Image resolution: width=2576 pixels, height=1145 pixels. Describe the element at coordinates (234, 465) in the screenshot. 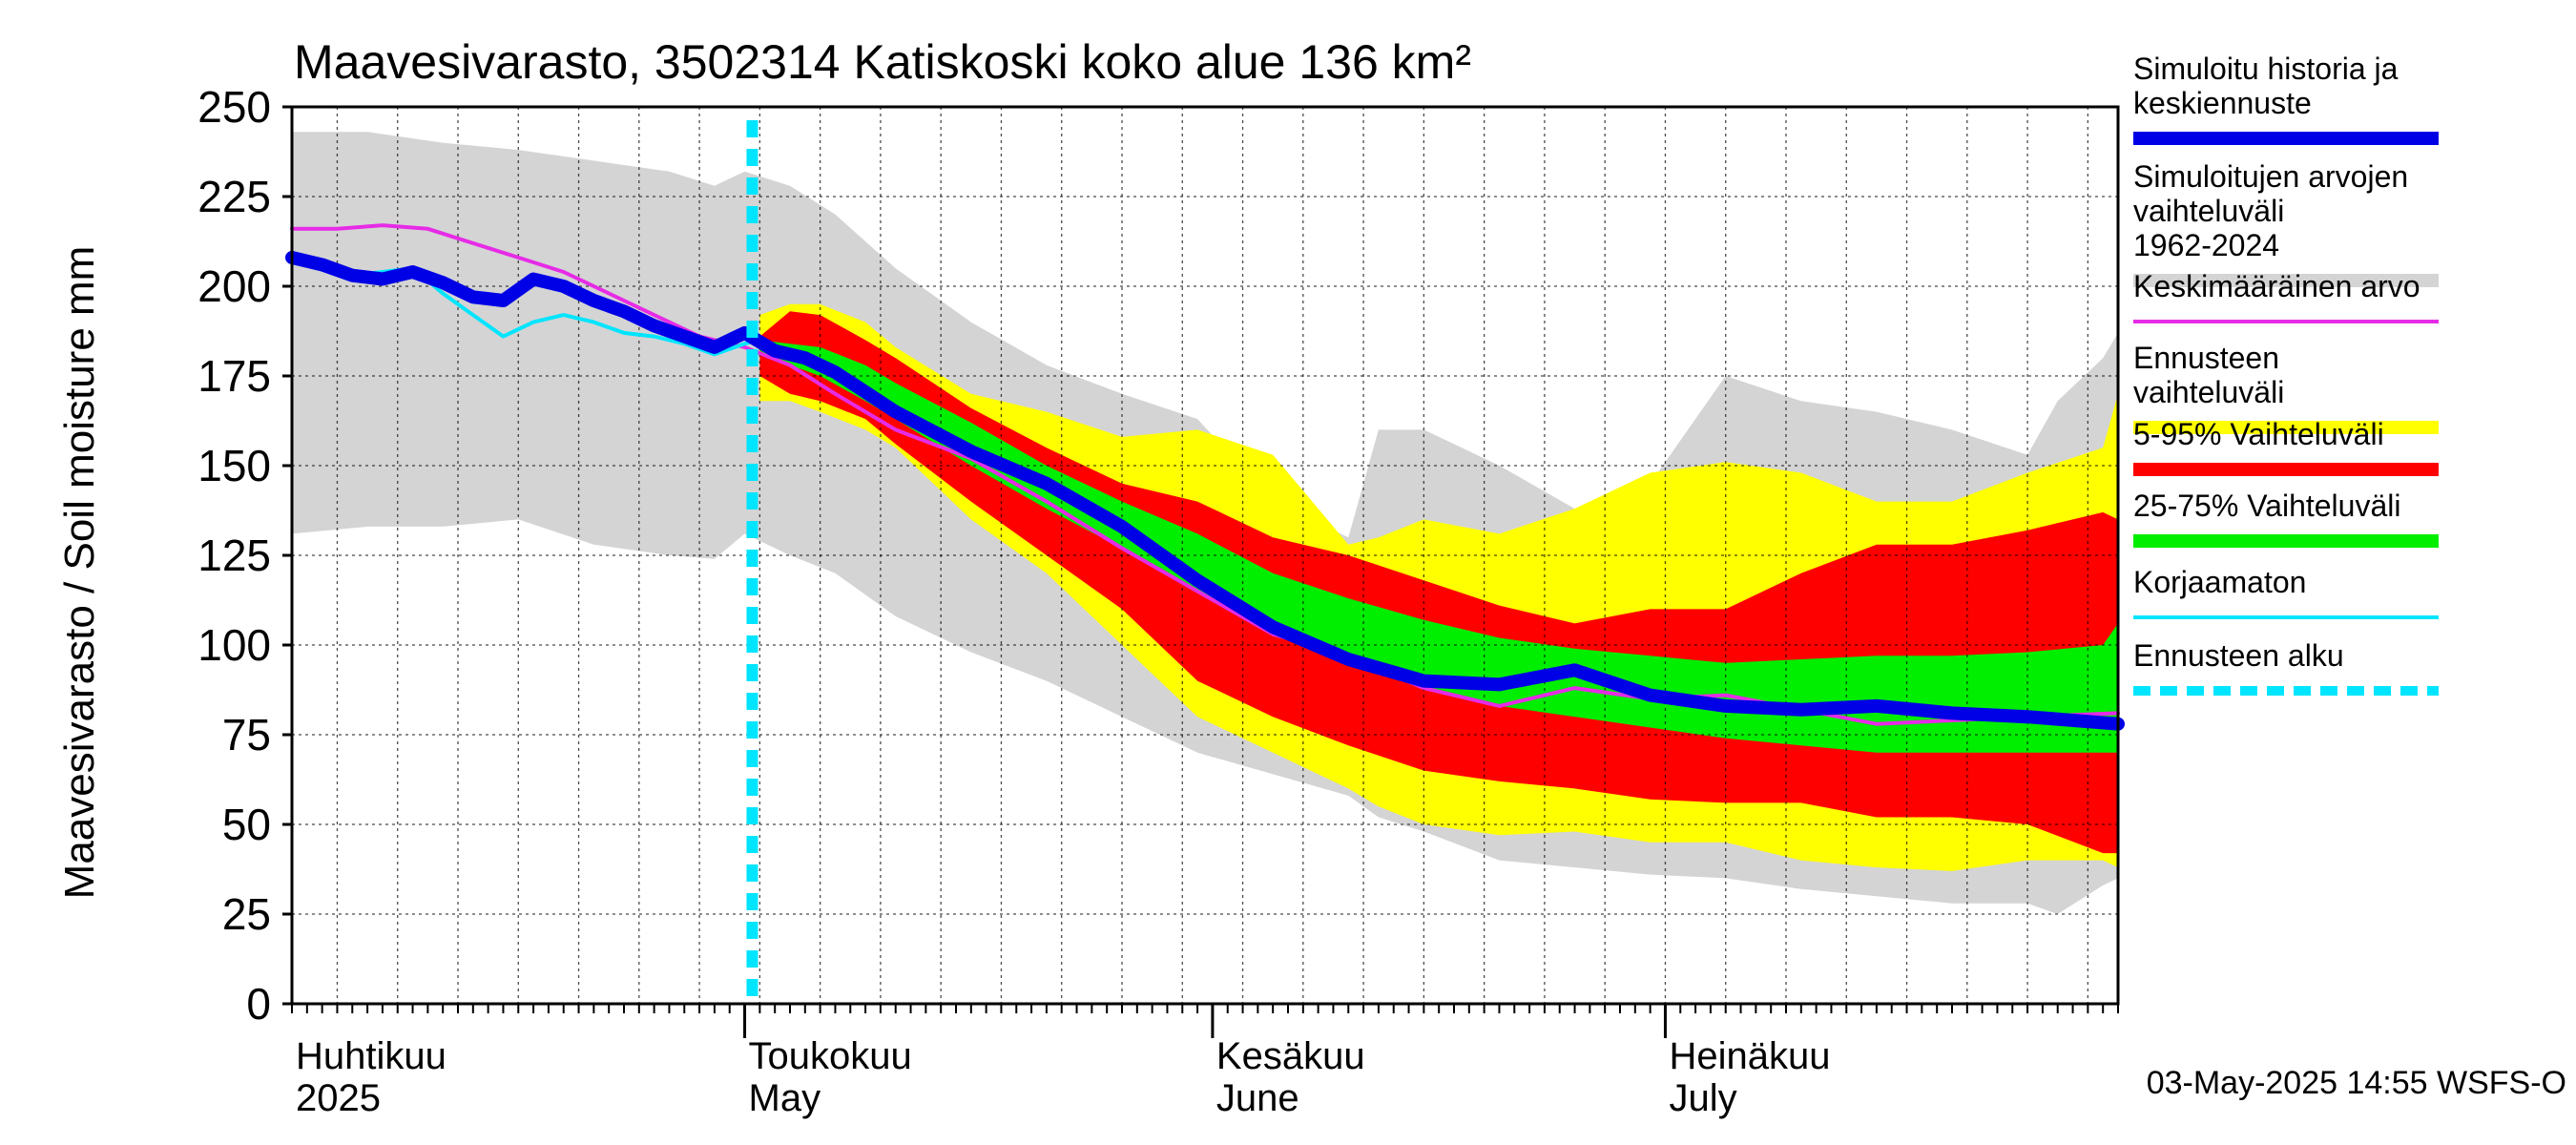

I see `y-tick-label-150: 150` at that location.